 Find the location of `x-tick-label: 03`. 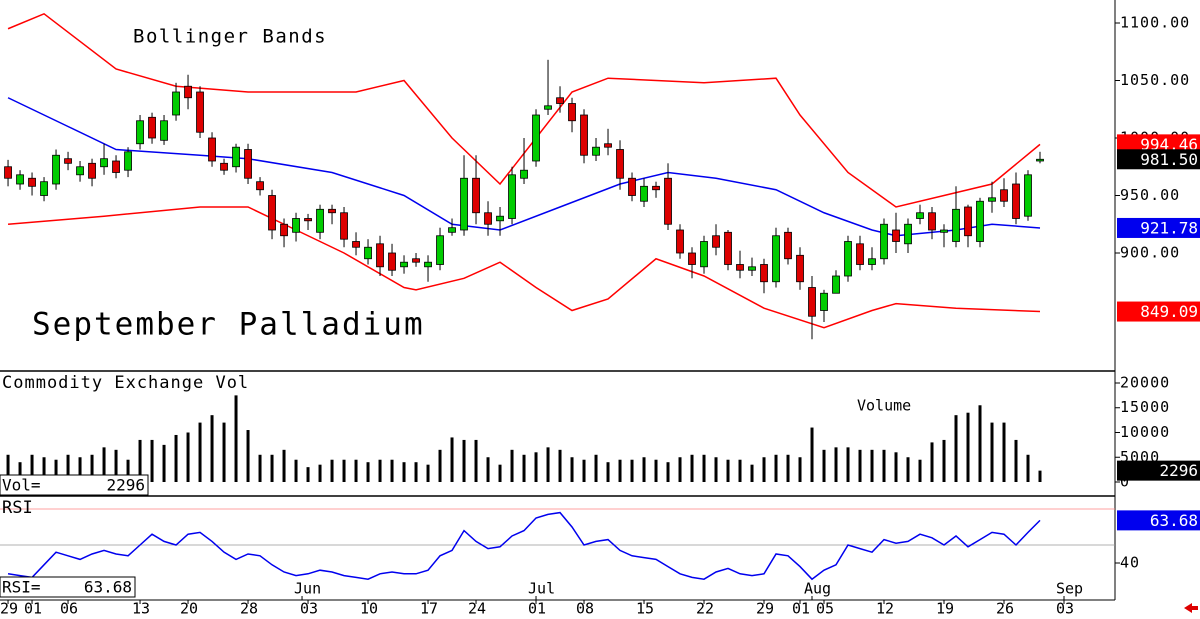

x-tick-label: 03 is located at coordinates (309, 609).